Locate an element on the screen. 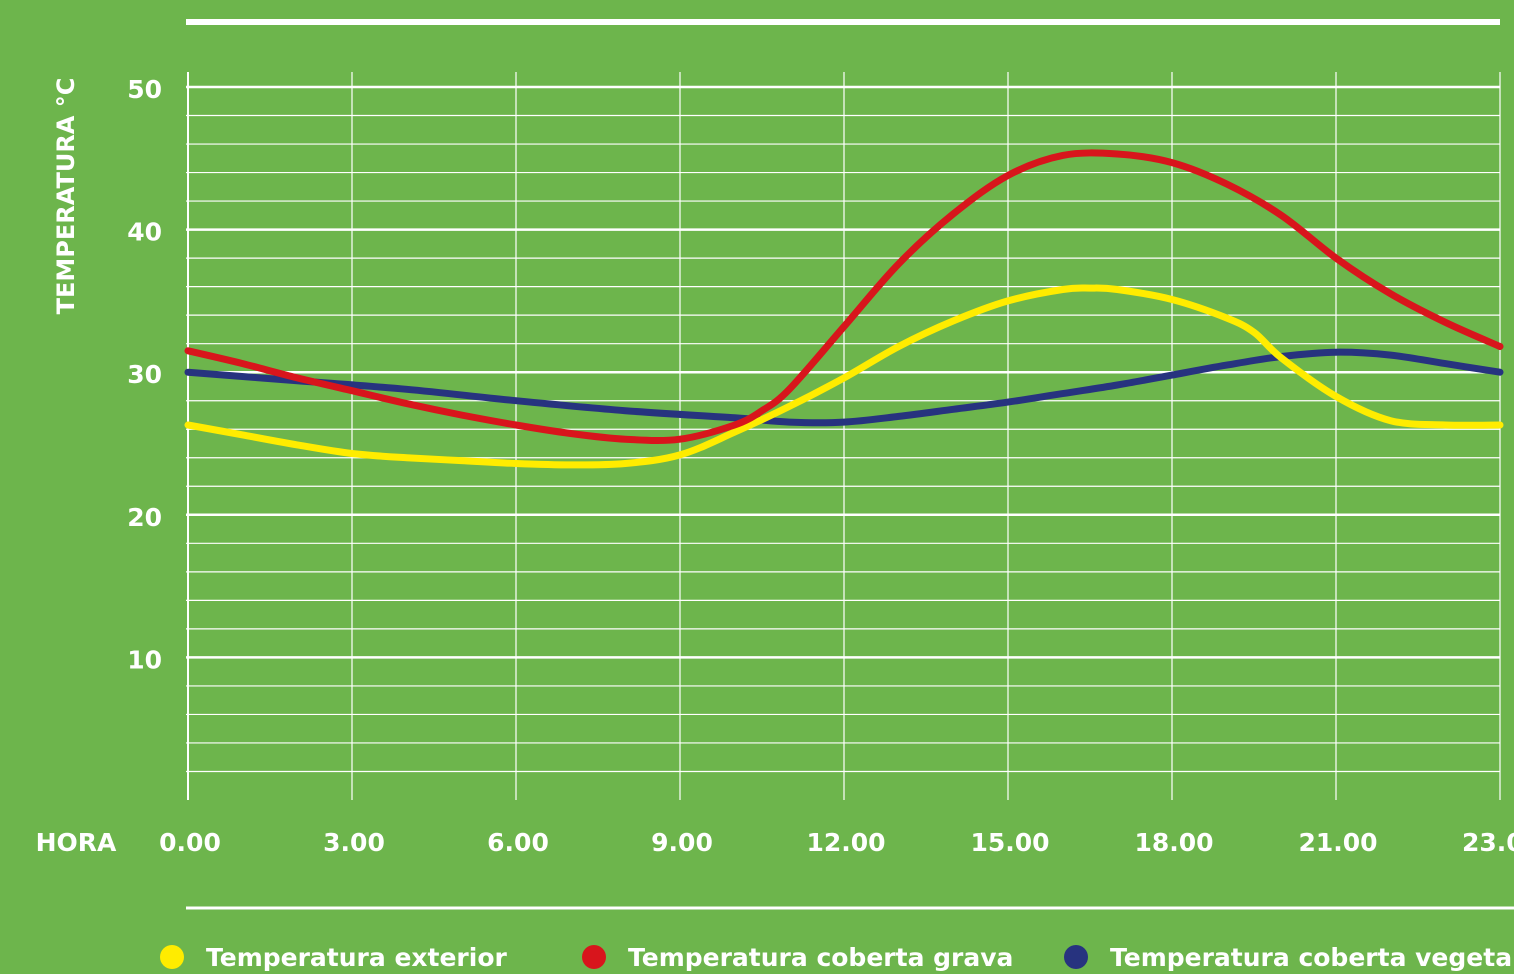  x-axis-label: HORA is located at coordinates (76, 842).